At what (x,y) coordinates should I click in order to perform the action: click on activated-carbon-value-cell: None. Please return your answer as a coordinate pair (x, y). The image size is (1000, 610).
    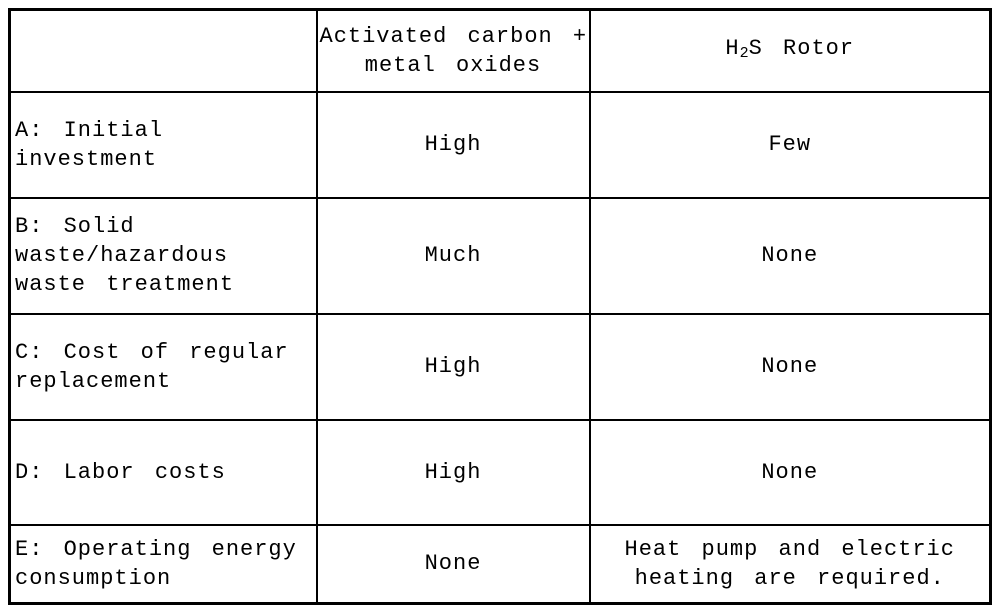
    Looking at the image, I should click on (453, 564).